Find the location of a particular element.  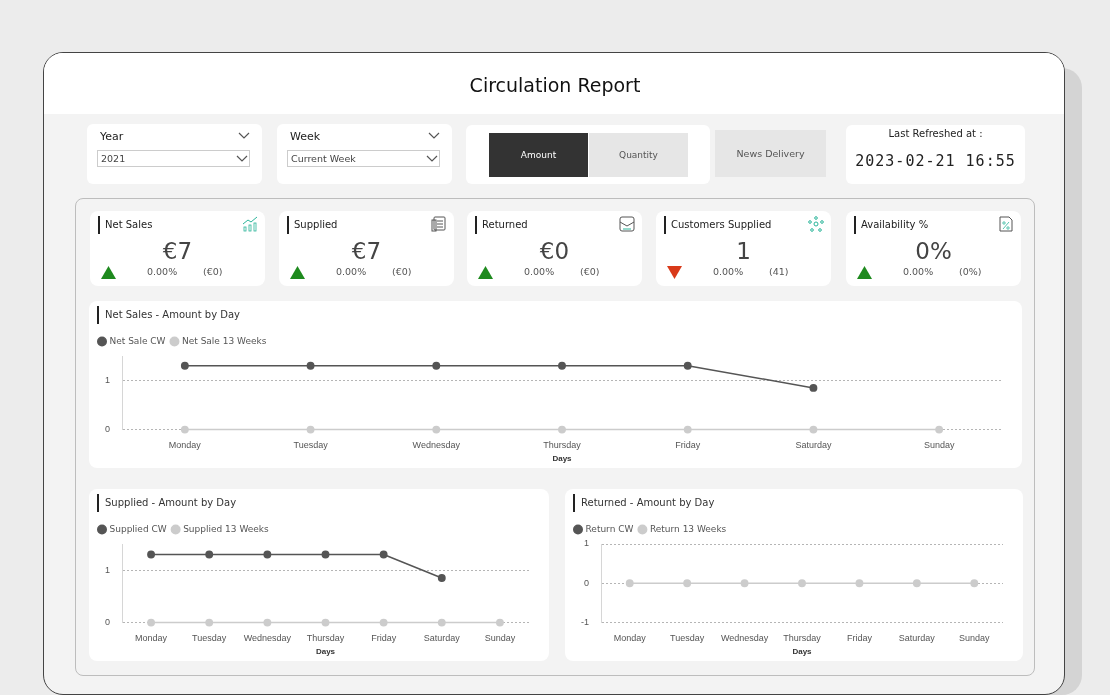

text: Circulation Report is located at coordinates (555, 85).